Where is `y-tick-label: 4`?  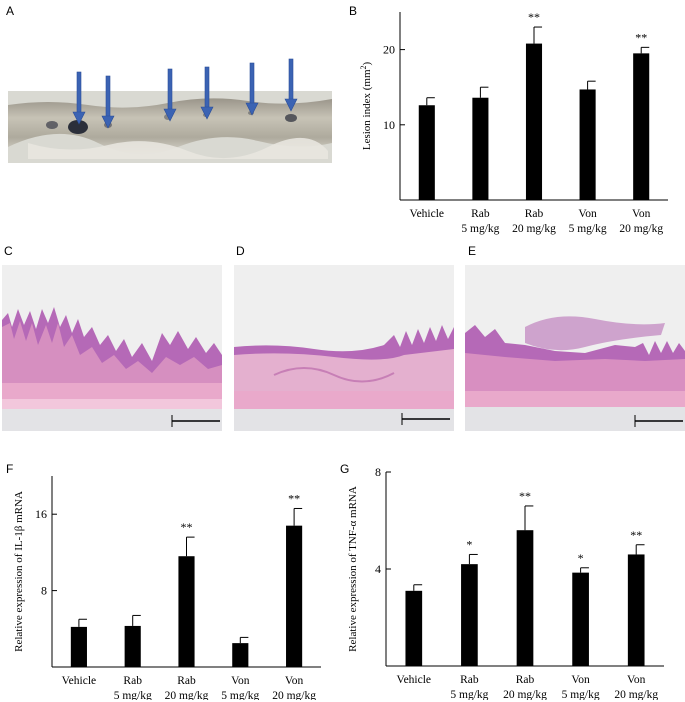 y-tick-label: 4 is located at coordinates (378, 569).